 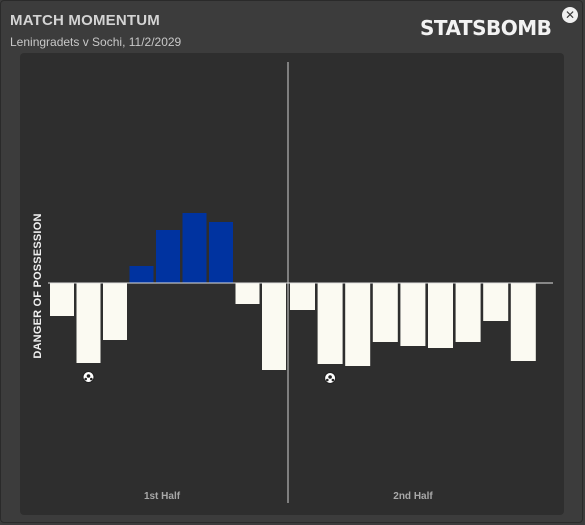 I want to click on half-label: 1st Half, so click(x=162, y=496).